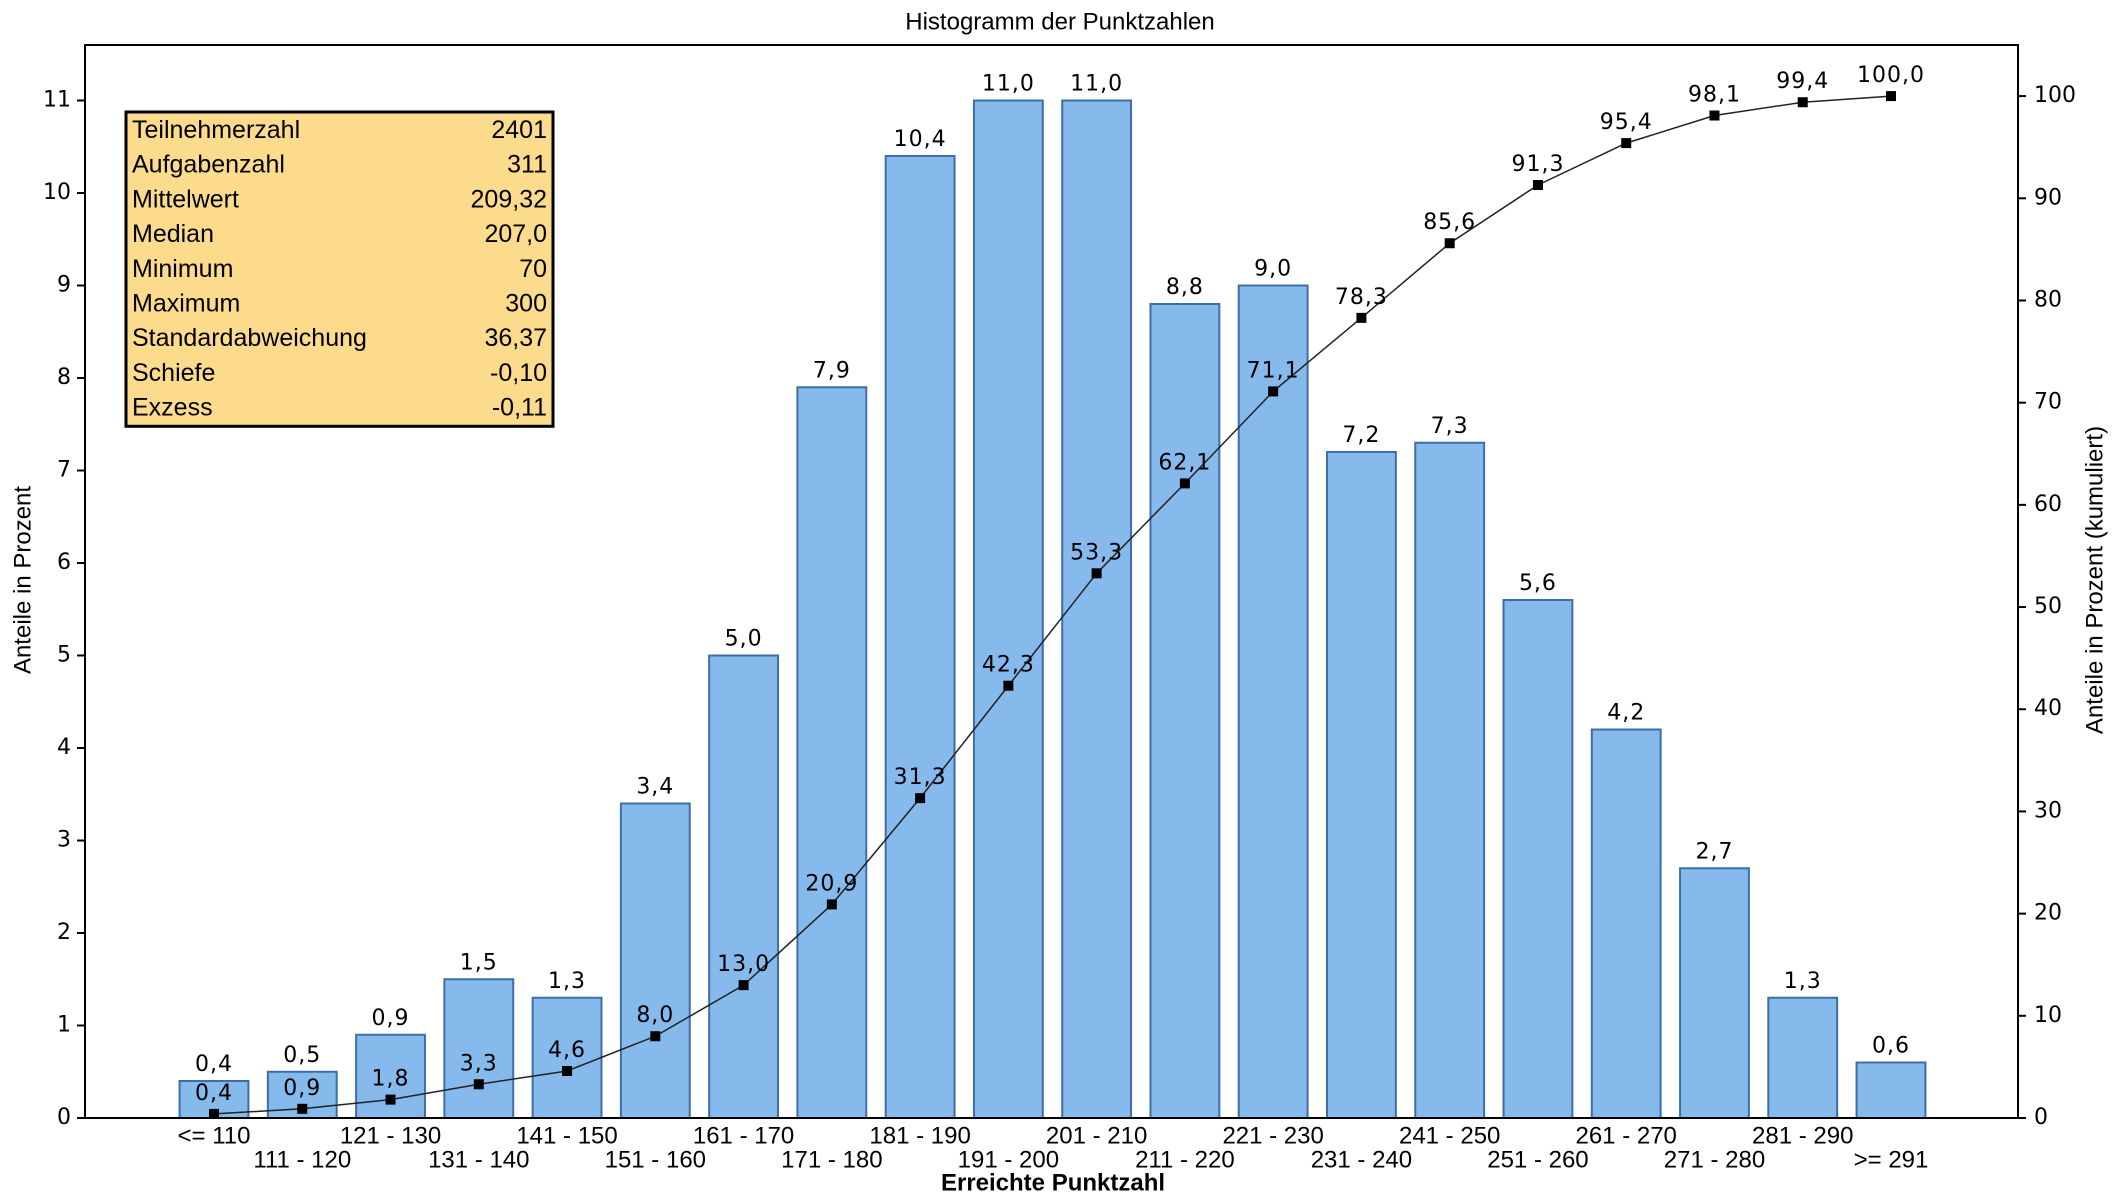 This screenshot has width=2114, height=1197. Describe the element at coordinates (2048, 402) in the screenshot. I see `y2-tick-label: 70` at that location.